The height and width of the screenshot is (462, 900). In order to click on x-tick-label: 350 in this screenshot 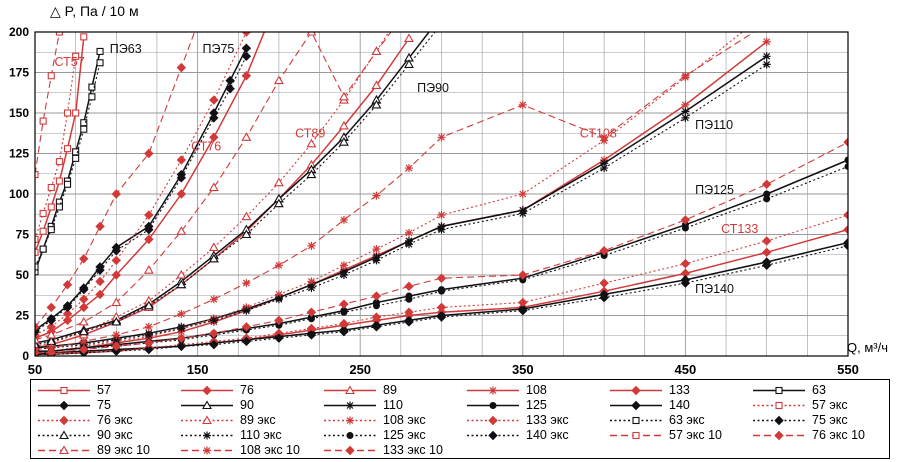, I will do `click(523, 369)`.